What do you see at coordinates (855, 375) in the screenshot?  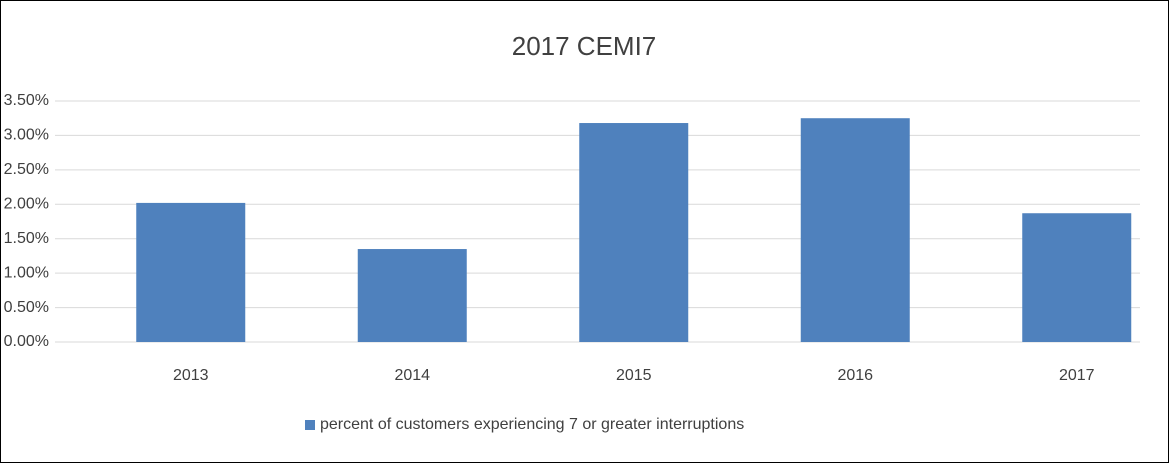 I see `x-tick-label: 2016` at bounding box center [855, 375].